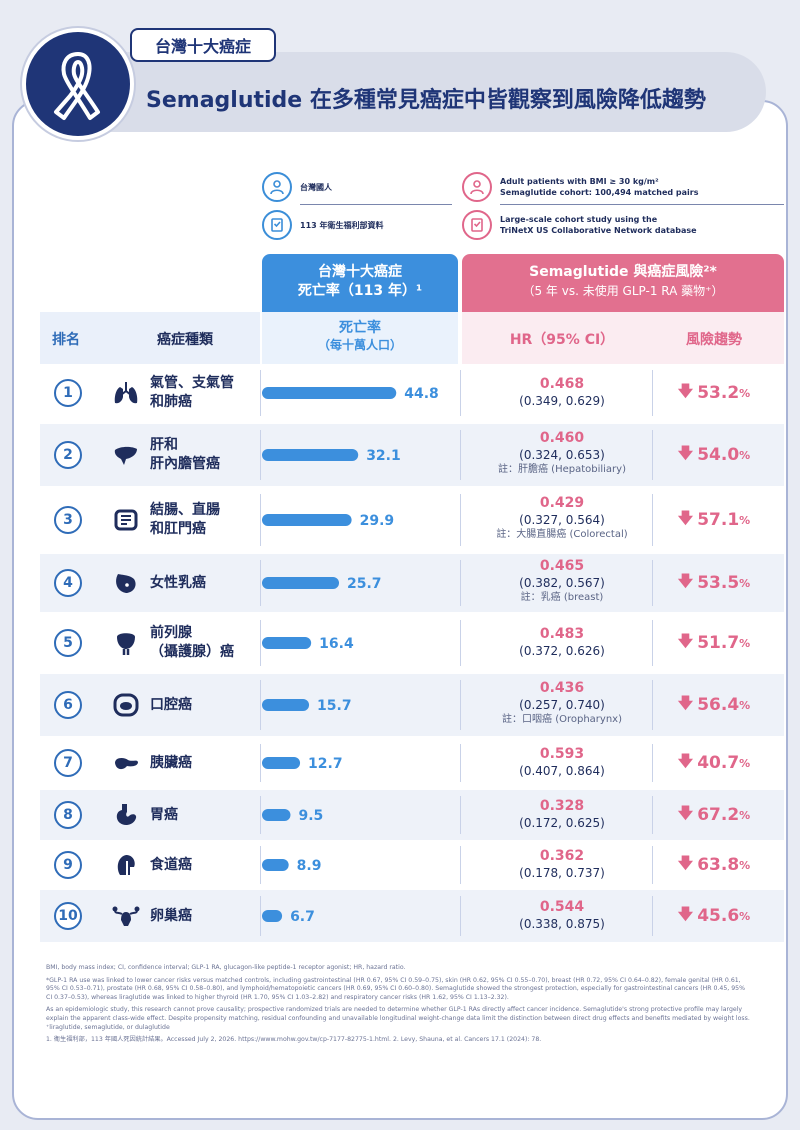 This screenshot has height=1130, width=800. What do you see at coordinates (714, 865) in the screenshot?
I see `risk-trend: 🡇 63.8%` at bounding box center [714, 865].